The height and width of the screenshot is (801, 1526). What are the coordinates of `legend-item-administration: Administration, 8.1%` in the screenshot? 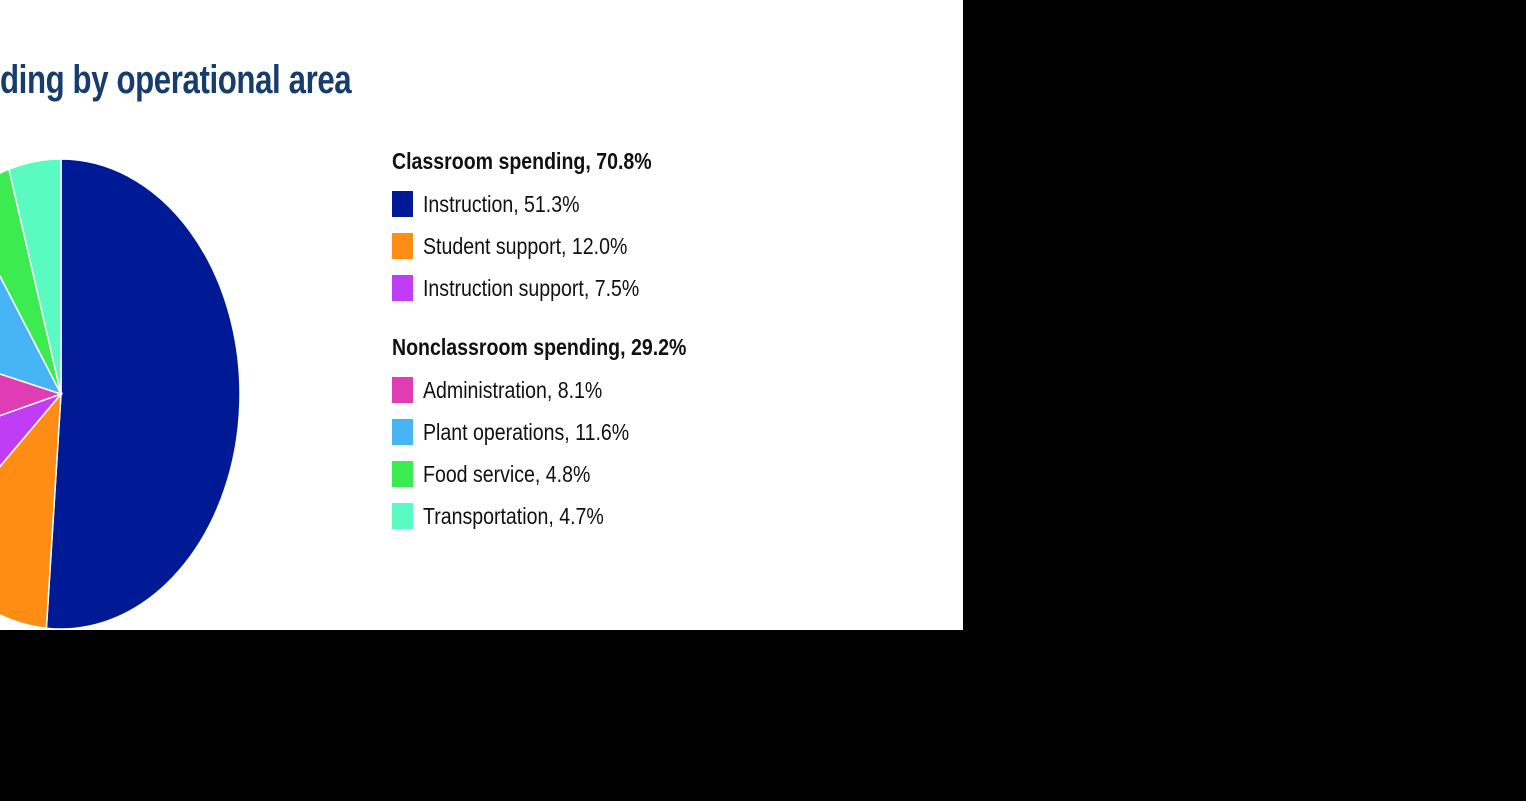 It's located at (513, 390).